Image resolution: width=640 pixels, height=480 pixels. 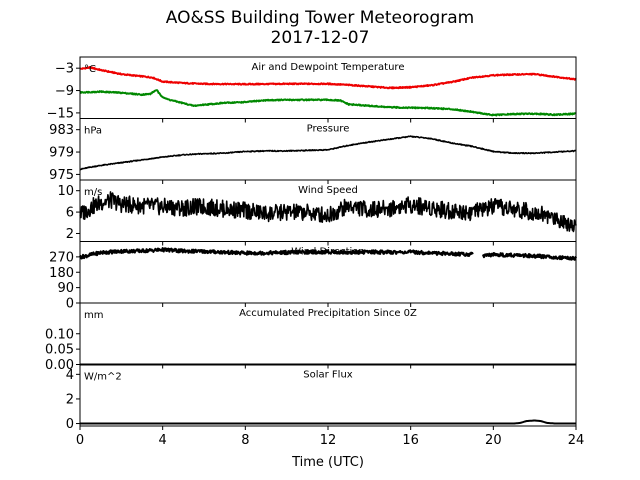 I want to click on y-tick-label: 0.00, so click(x=59, y=365).